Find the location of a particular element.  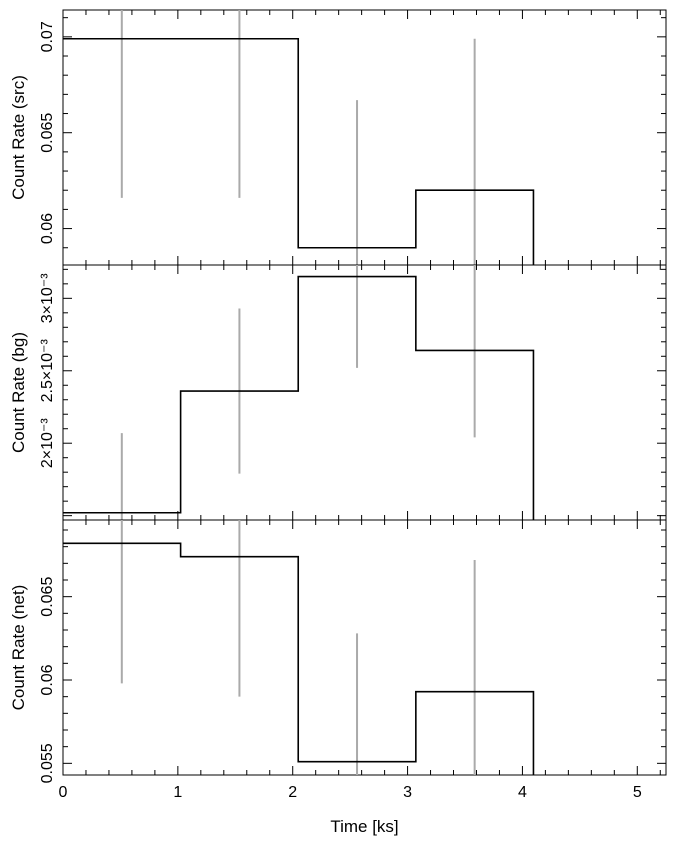

panel-1-y-tick-label-0: 2×10⁻³ is located at coordinates (47, 443).